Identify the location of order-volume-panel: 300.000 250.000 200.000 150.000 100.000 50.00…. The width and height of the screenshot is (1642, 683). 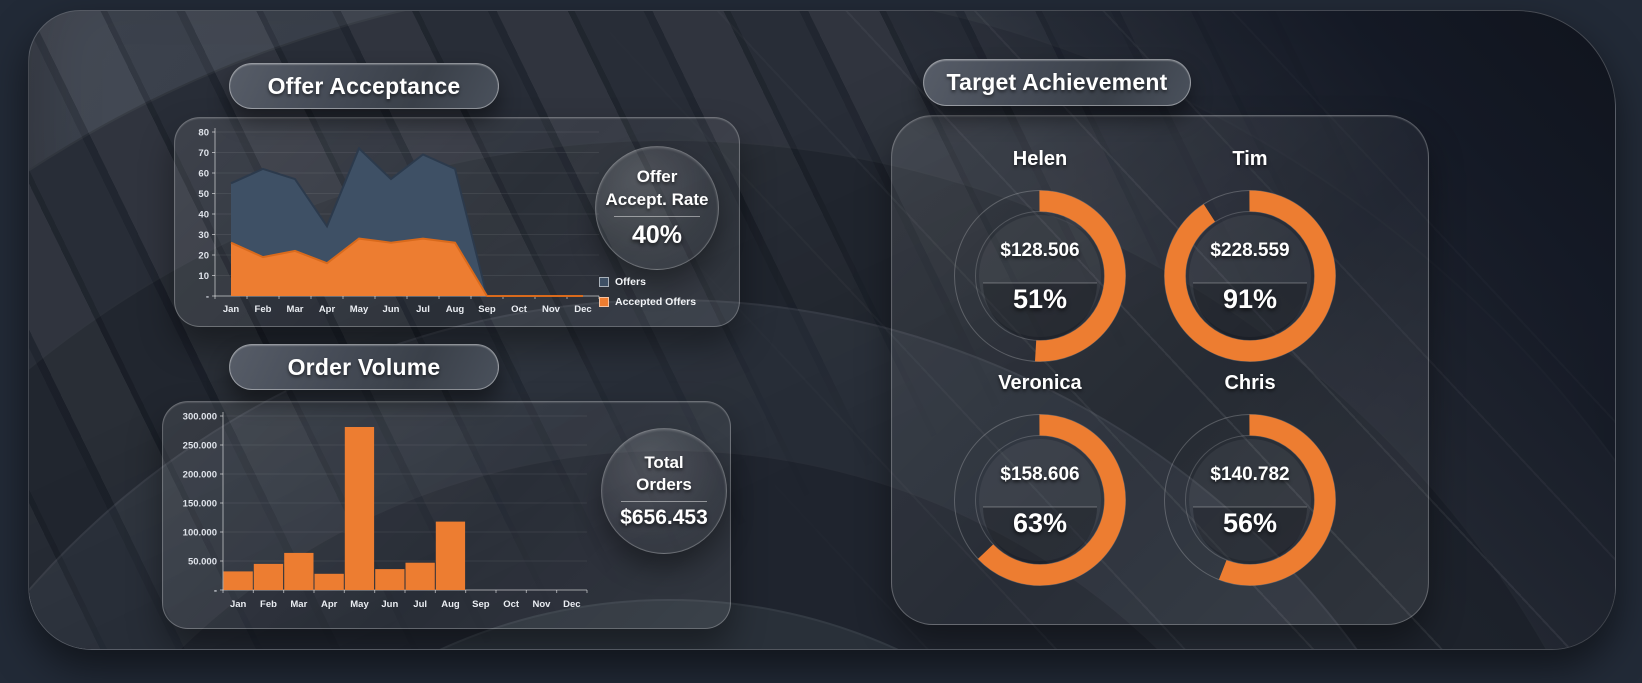
(446, 515).